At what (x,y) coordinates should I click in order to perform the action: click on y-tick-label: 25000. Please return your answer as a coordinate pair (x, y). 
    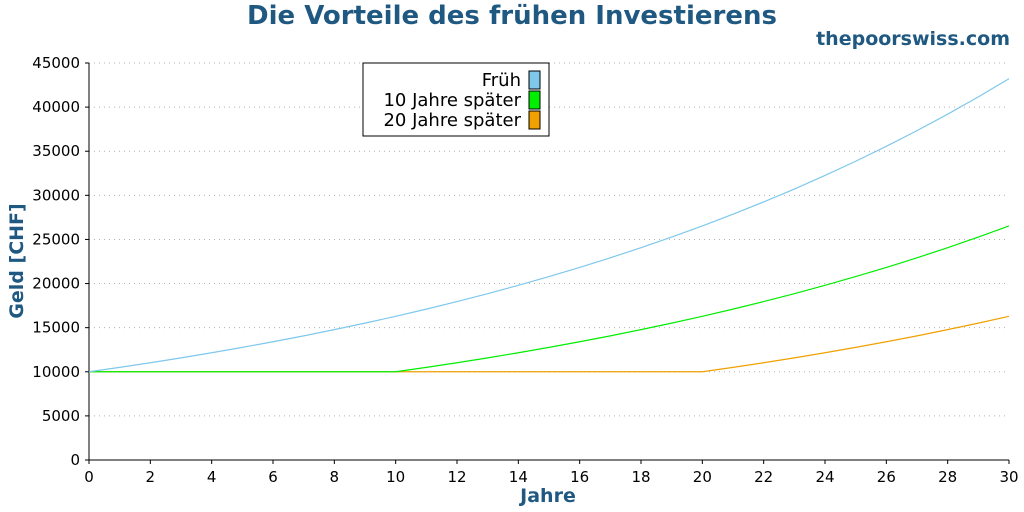
    Looking at the image, I should click on (56, 239).